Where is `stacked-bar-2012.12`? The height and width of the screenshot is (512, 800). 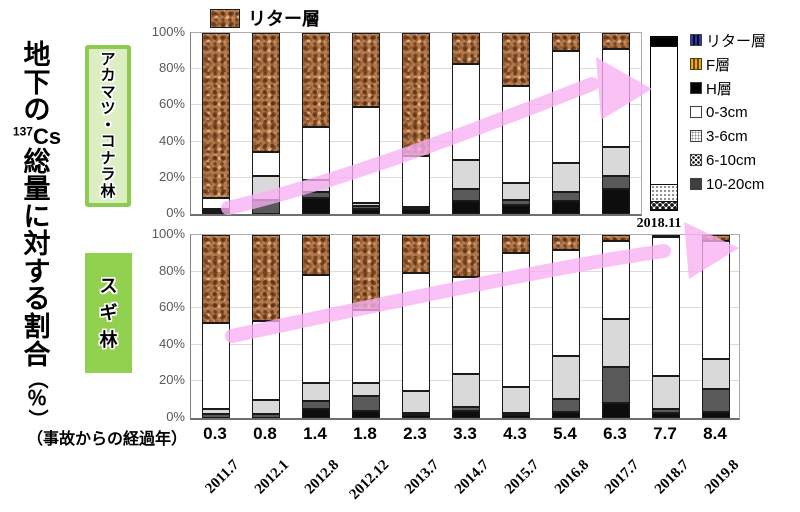
stacked-bar-2012.12 is located at coordinates (366, 123).